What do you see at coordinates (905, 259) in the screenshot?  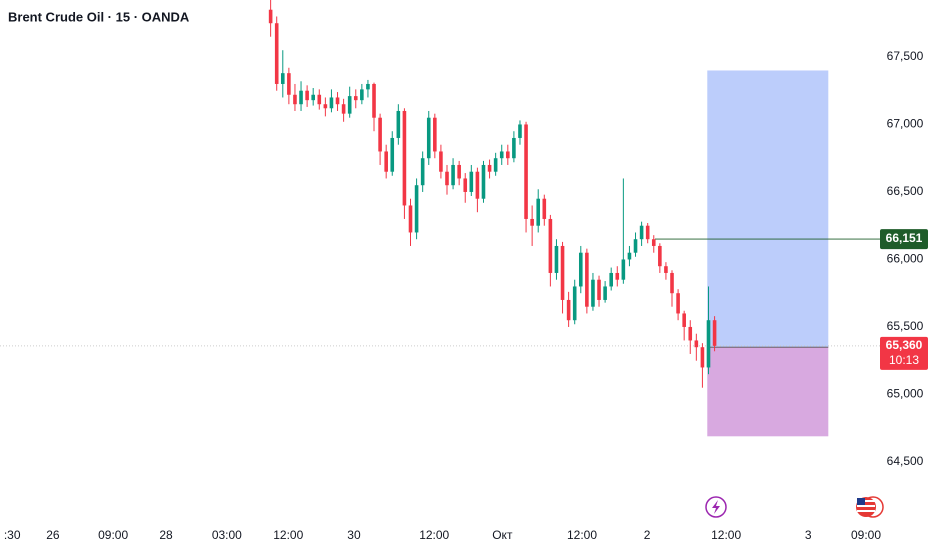 I see `y-tick-label: 66,000` at bounding box center [905, 259].